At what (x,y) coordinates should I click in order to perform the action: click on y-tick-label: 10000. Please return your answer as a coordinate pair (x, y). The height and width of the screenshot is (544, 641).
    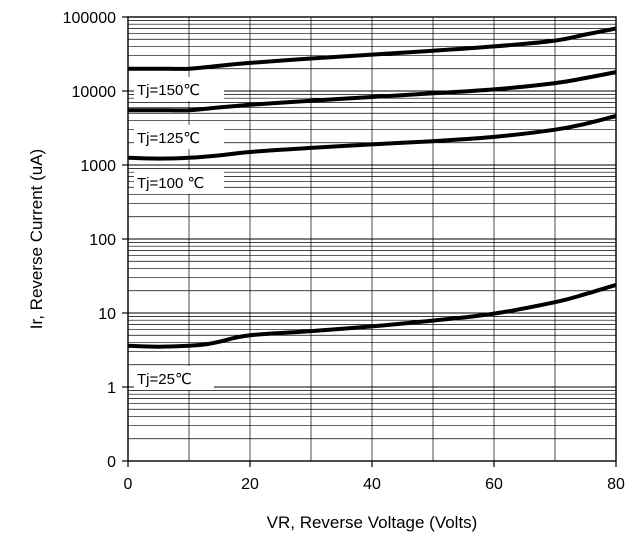
    Looking at the image, I should click on (94, 92).